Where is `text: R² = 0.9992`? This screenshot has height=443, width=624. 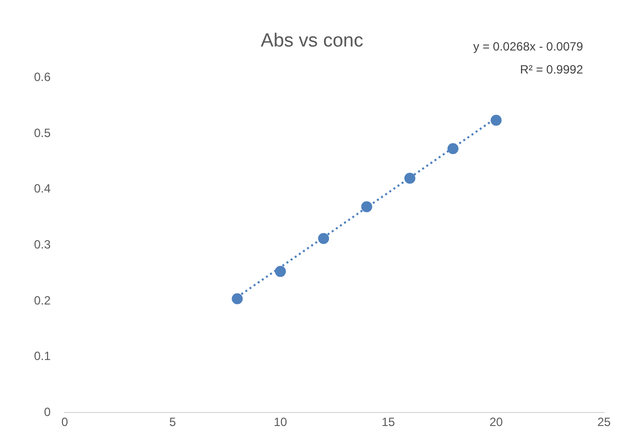
text: R² = 0.9992 is located at coordinates (552, 69).